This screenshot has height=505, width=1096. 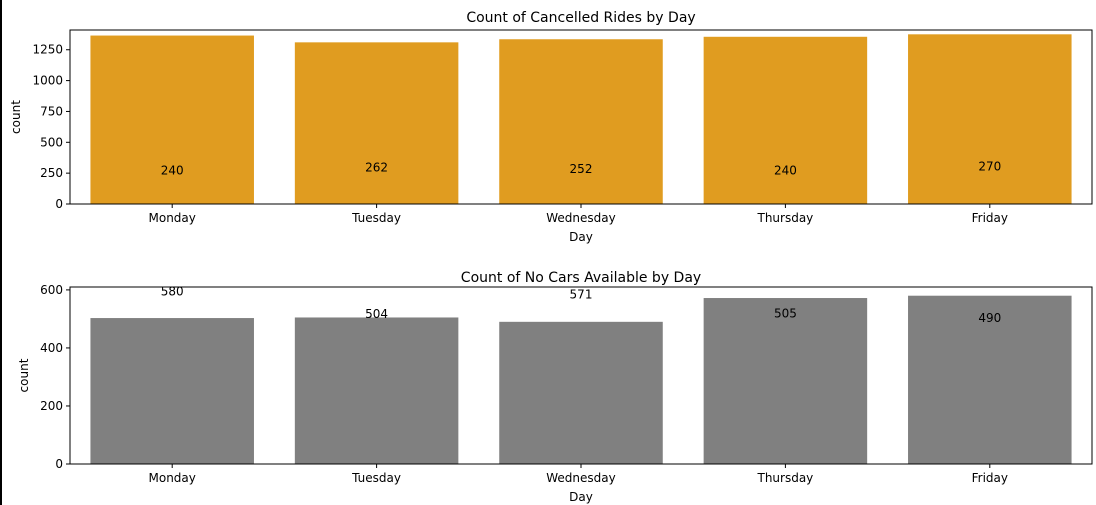 I want to click on chart-title-1: Count of No Cars Available by Day, so click(x=581, y=278).